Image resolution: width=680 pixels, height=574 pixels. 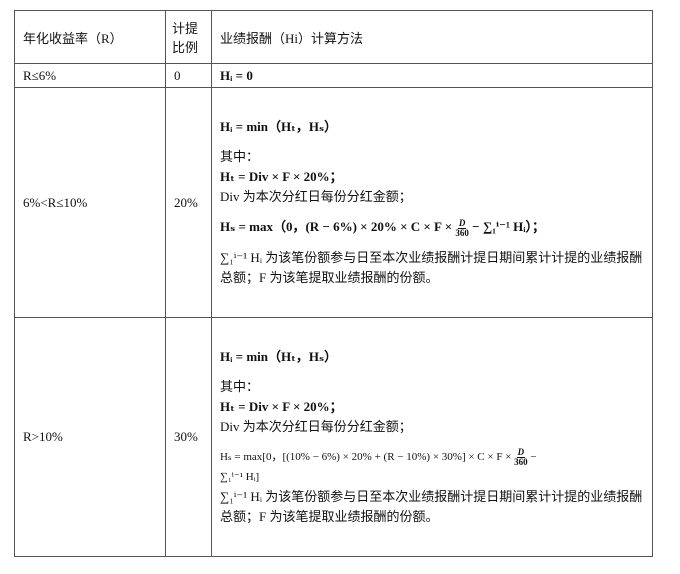 What do you see at coordinates (432, 37) in the screenshot?
I see `header-method: 业绩报酬（Hi）计算方法` at bounding box center [432, 37].